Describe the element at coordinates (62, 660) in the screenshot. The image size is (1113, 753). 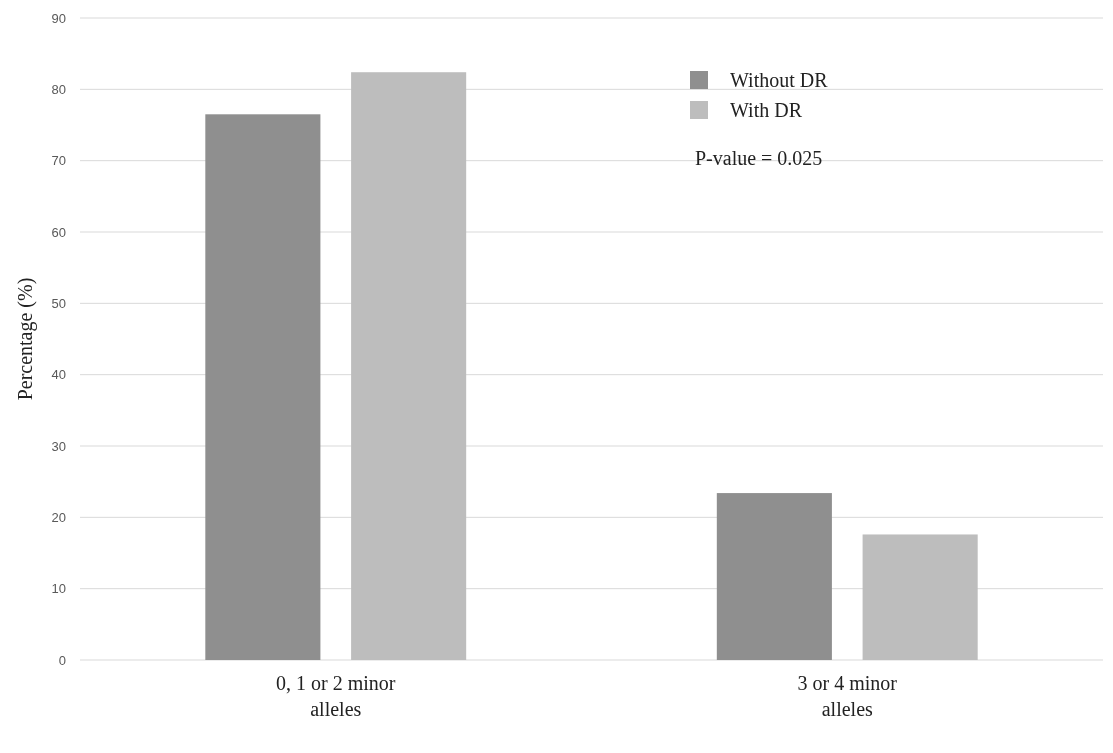
I see `y-tick-label: 0` at that location.